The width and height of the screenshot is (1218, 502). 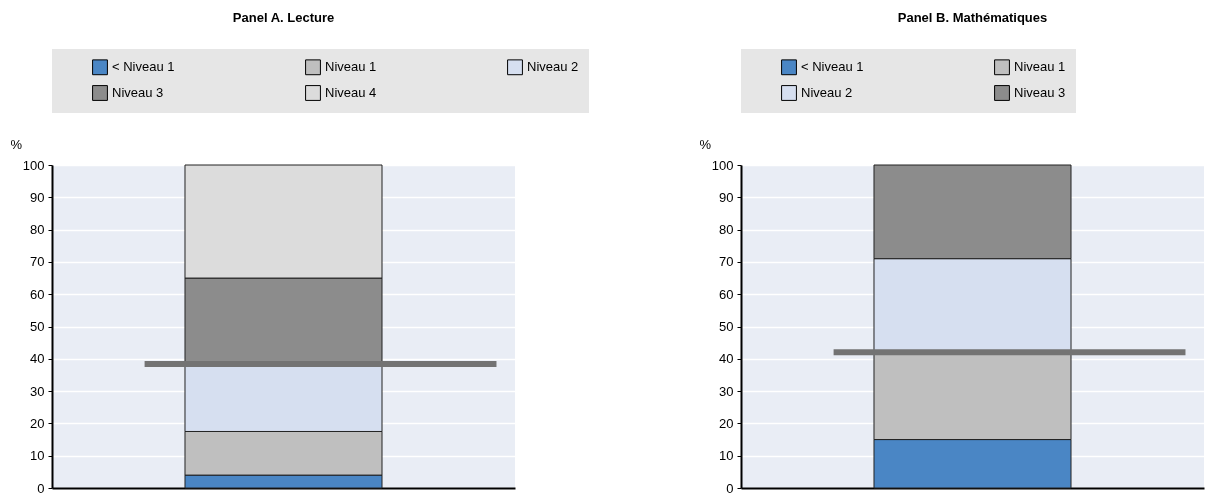 What do you see at coordinates (351, 92) in the screenshot?
I see `legend-label: Niveau 4` at bounding box center [351, 92].